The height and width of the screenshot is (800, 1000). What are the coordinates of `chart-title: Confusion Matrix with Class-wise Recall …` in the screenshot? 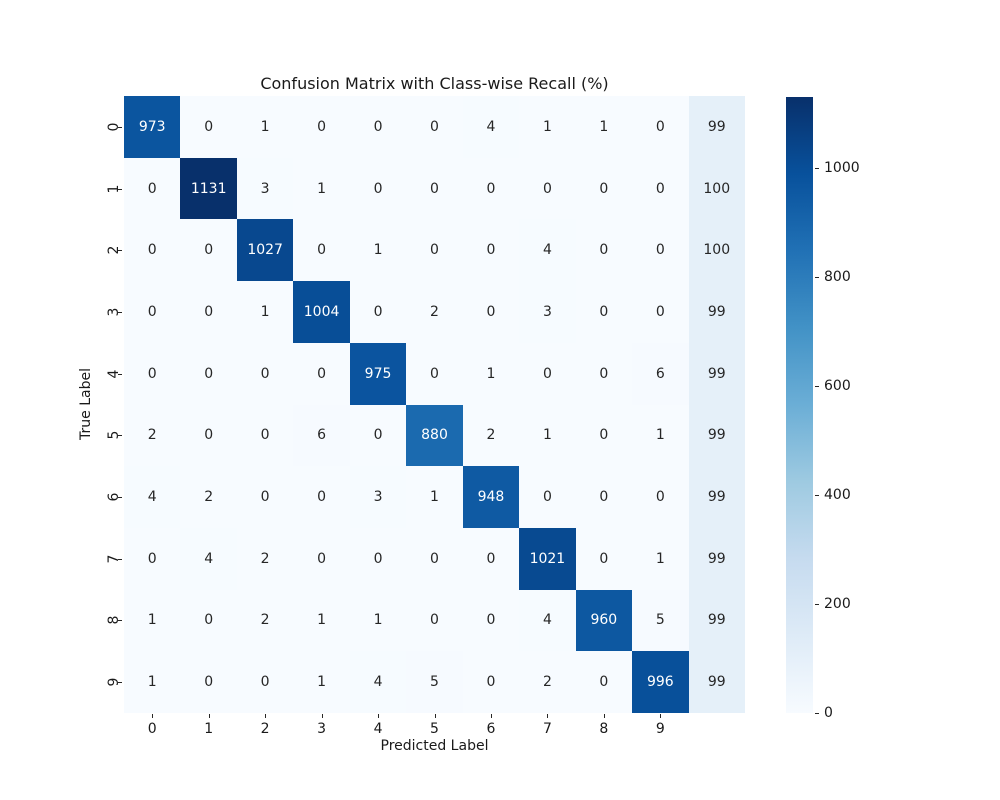 It's located at (434, 83).